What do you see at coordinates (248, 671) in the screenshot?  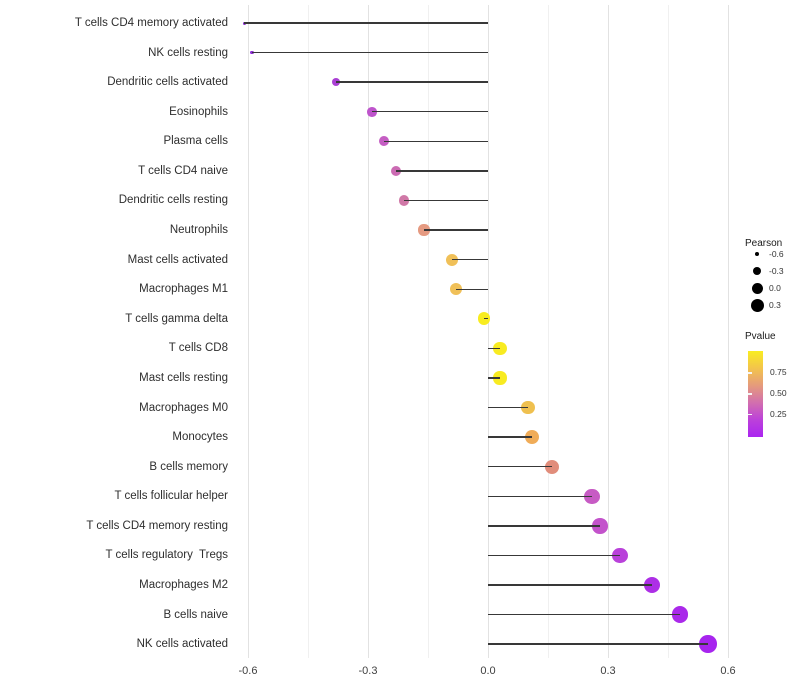 I see `x-axis-tick-label: -0.6` at bounding box center [248, 671].